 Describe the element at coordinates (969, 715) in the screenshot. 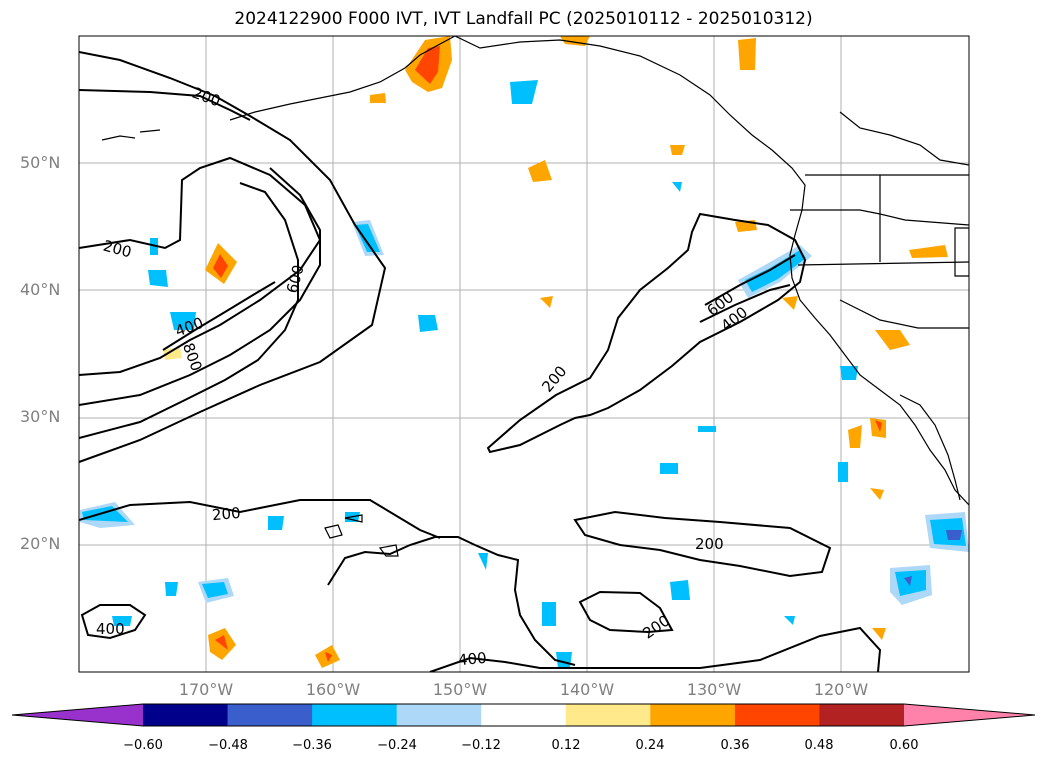

I see `colorbar-extend-max` at that location.